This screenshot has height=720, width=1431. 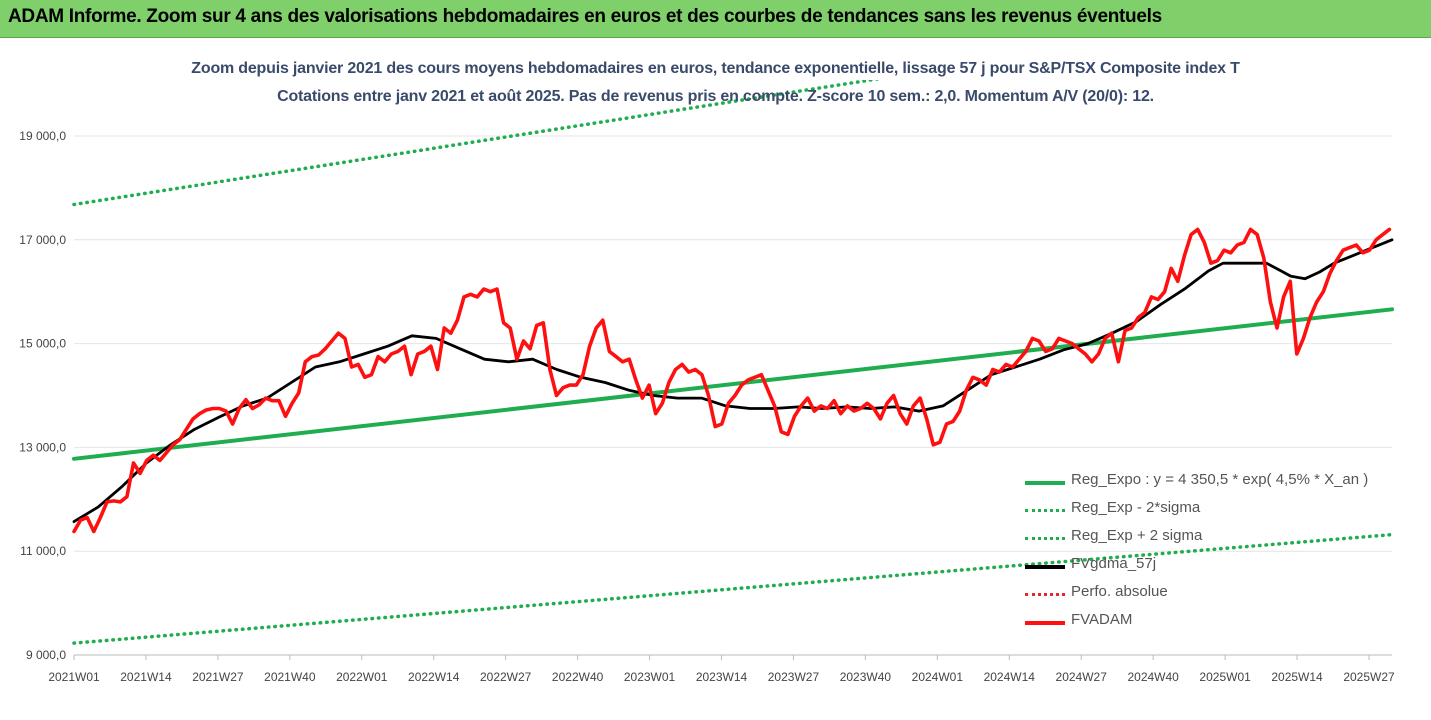 What do you see at coordinates (42, 136) in the screenshot?
I see `y-tick-label: 19 000,0` at bounding box center [42, 136].